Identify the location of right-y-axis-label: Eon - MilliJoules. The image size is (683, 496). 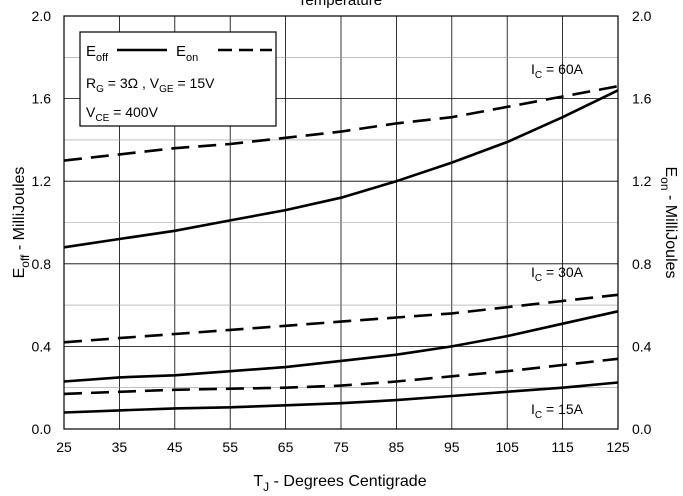
(668, 222).